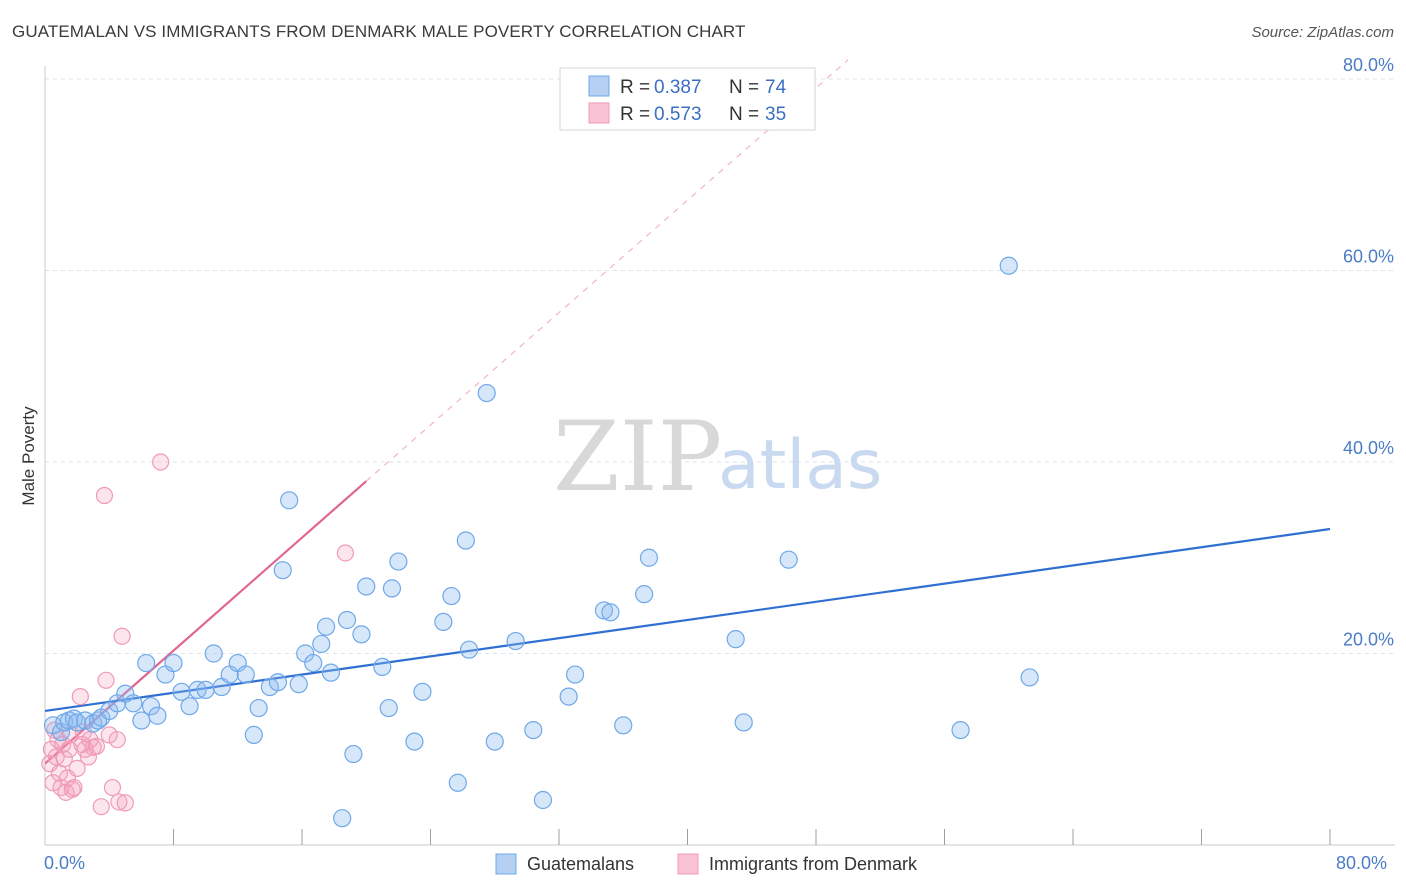 This screenshot has height=892, width=1406. Describe the element at coordinates (688, 864) in the screenshot. I see `bottom-legend-swatch-pink` at that location.